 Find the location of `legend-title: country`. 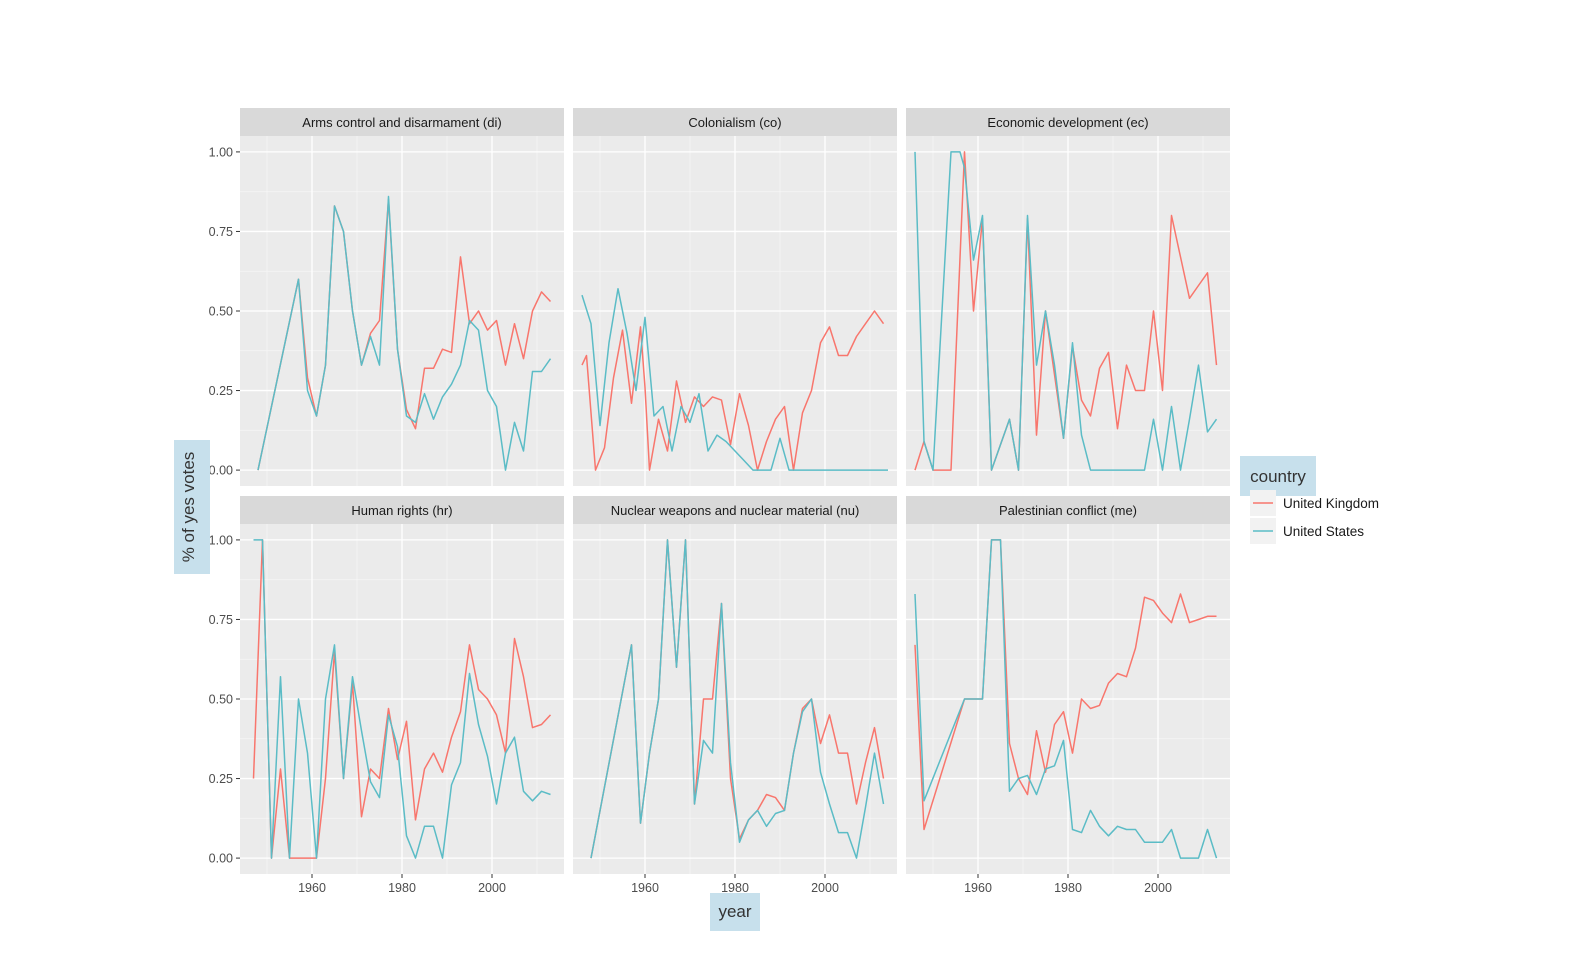

legend-title: country is located at coordinates (1278, 476).